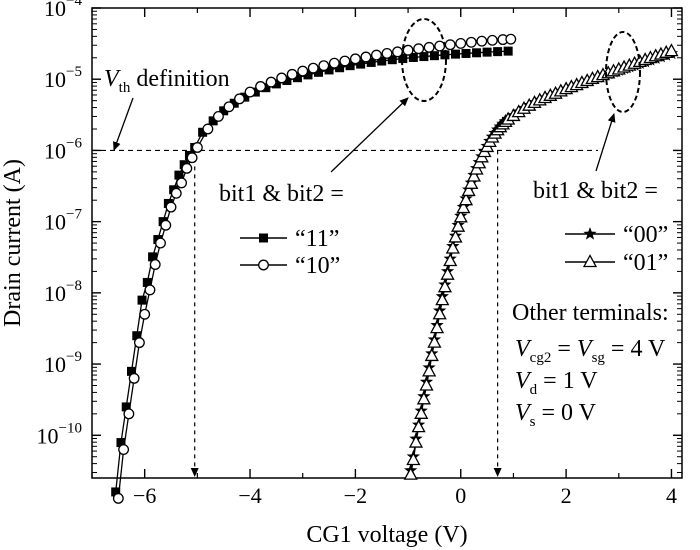 Image resolution: width=700 pixels, height=550 pixels. I want to click on vth-arrow, so click(123, 124).